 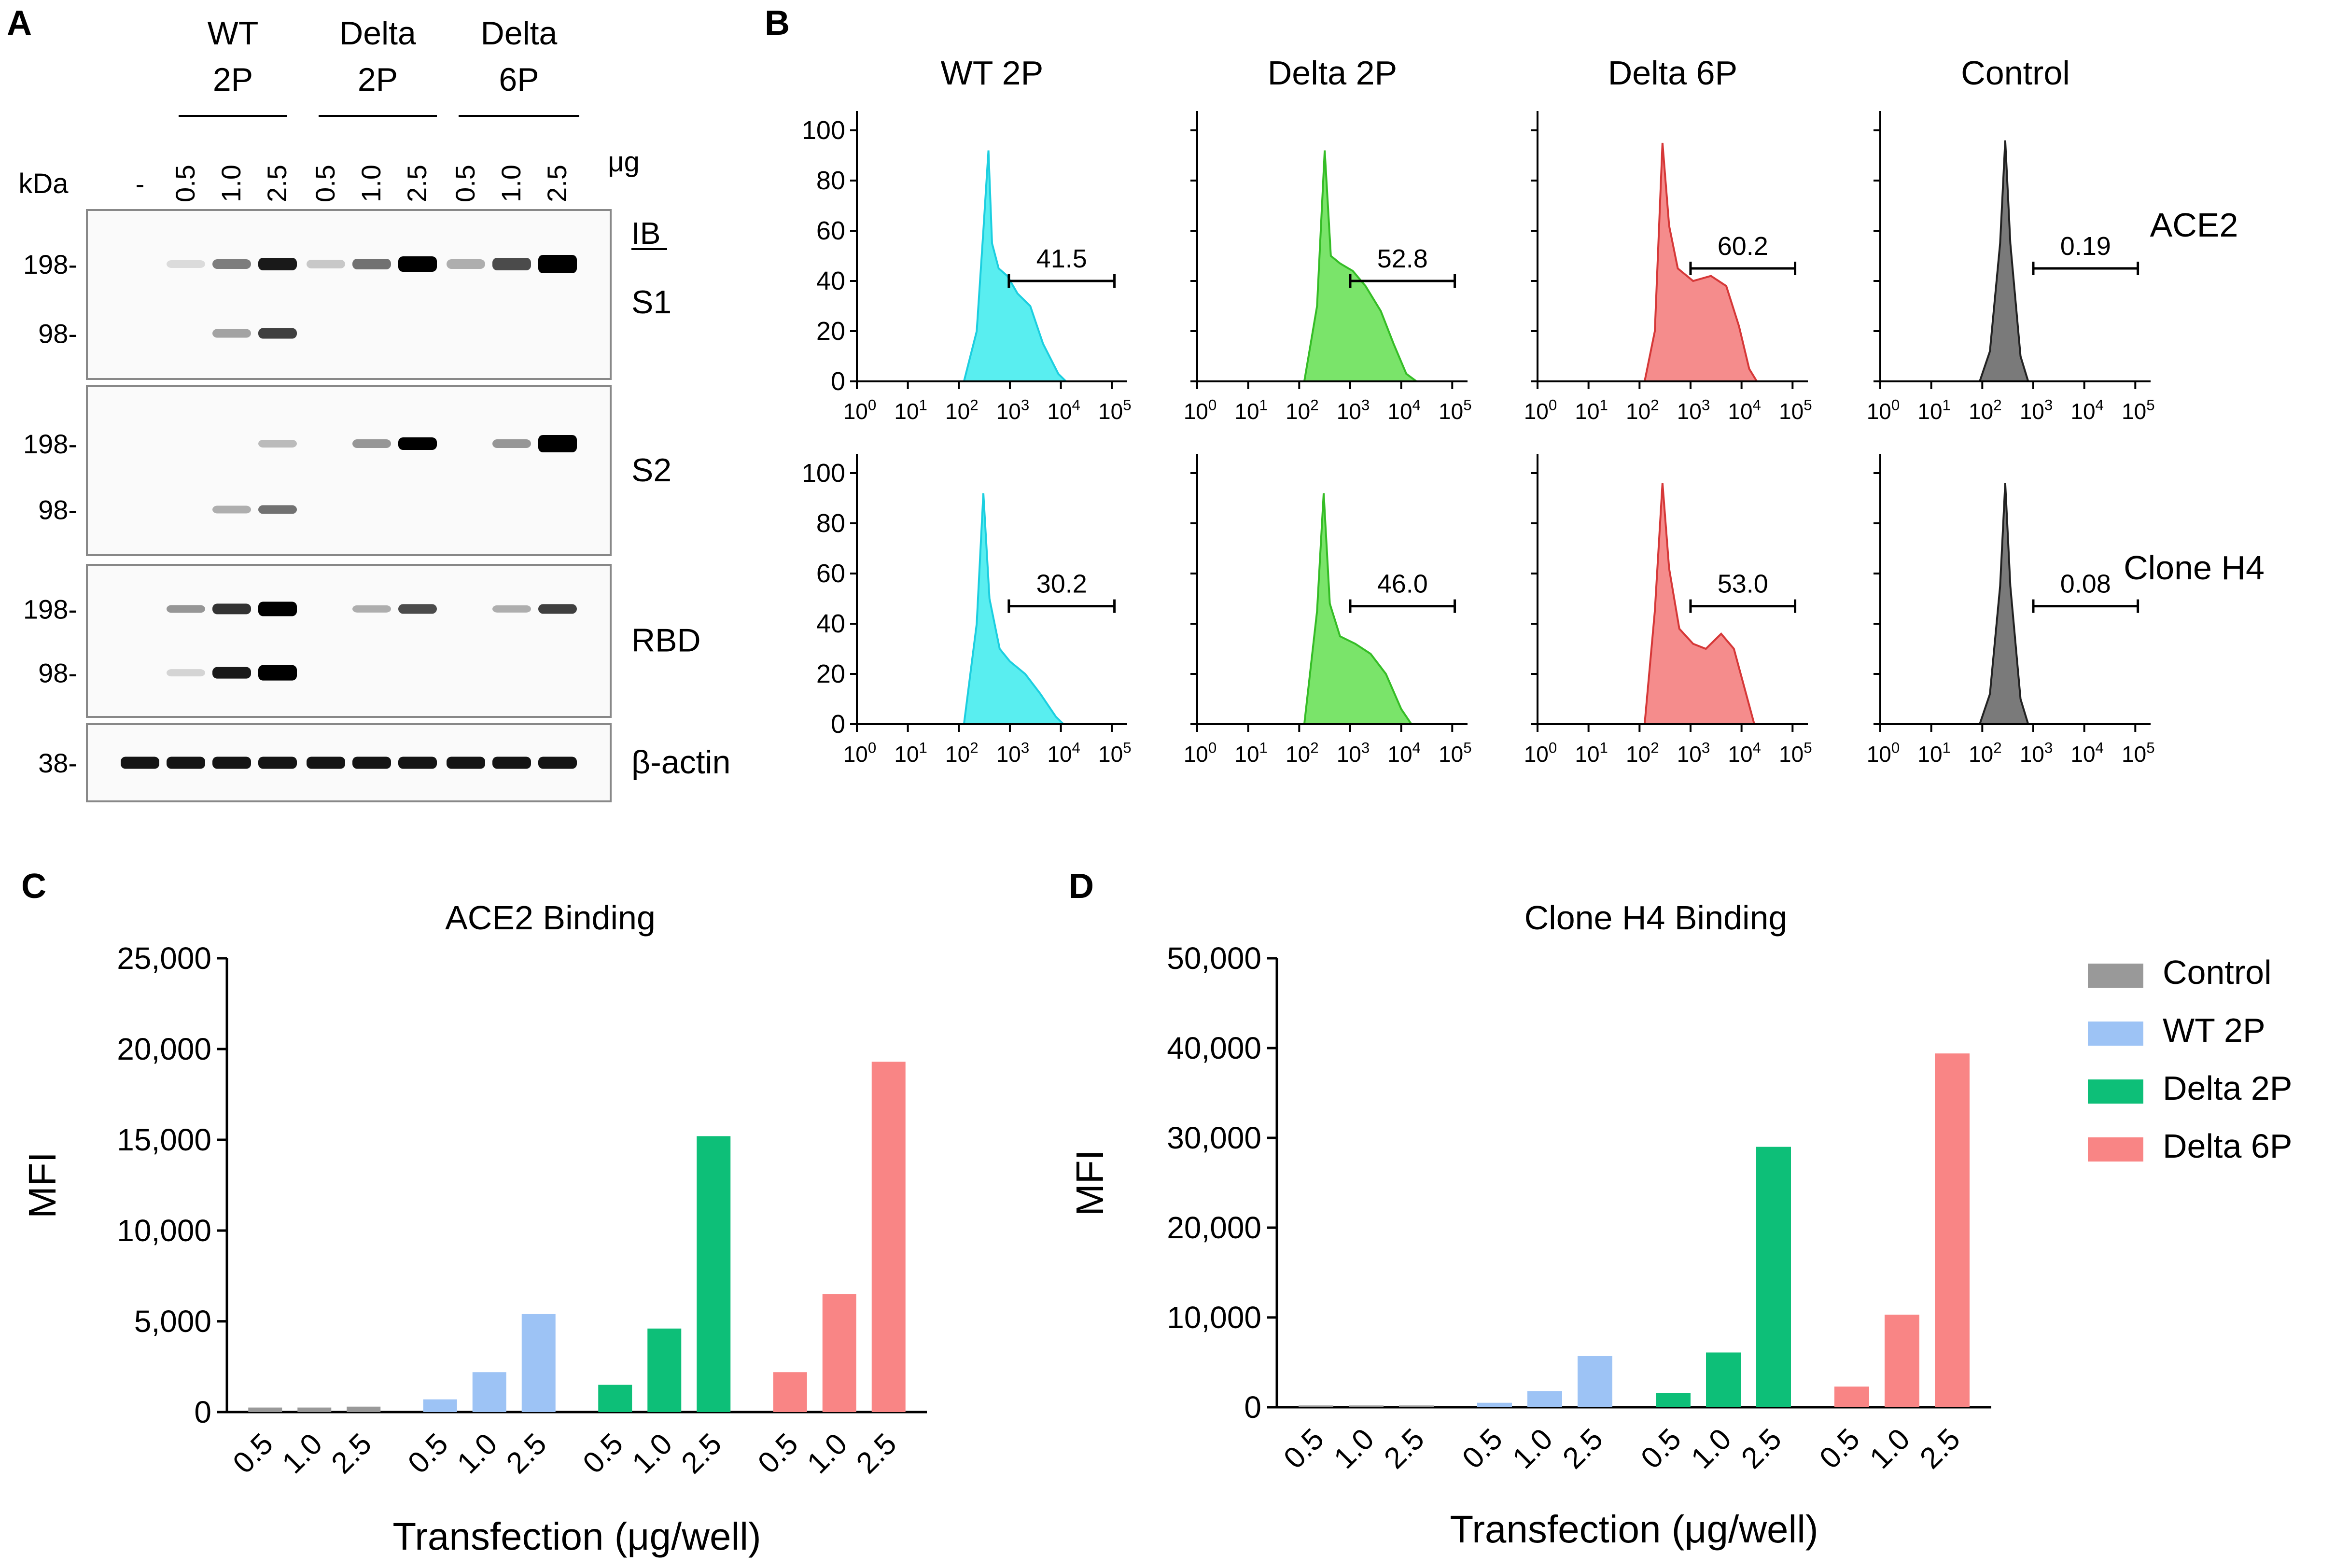 What do you see at coordinates (1743, 247) in the screenshot?
I see `gate-percentage: 60.2` at bounding box center [1743, 247].